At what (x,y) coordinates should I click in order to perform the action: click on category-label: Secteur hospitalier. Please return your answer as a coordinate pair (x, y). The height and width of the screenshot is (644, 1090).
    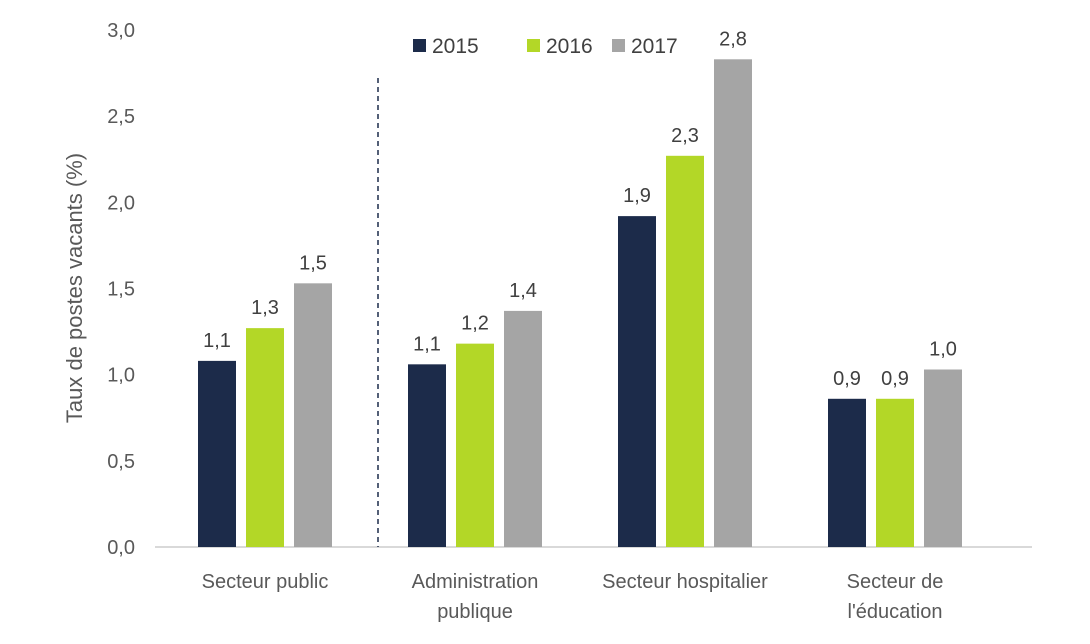
    Looking at the image, I should click on (685, 582).